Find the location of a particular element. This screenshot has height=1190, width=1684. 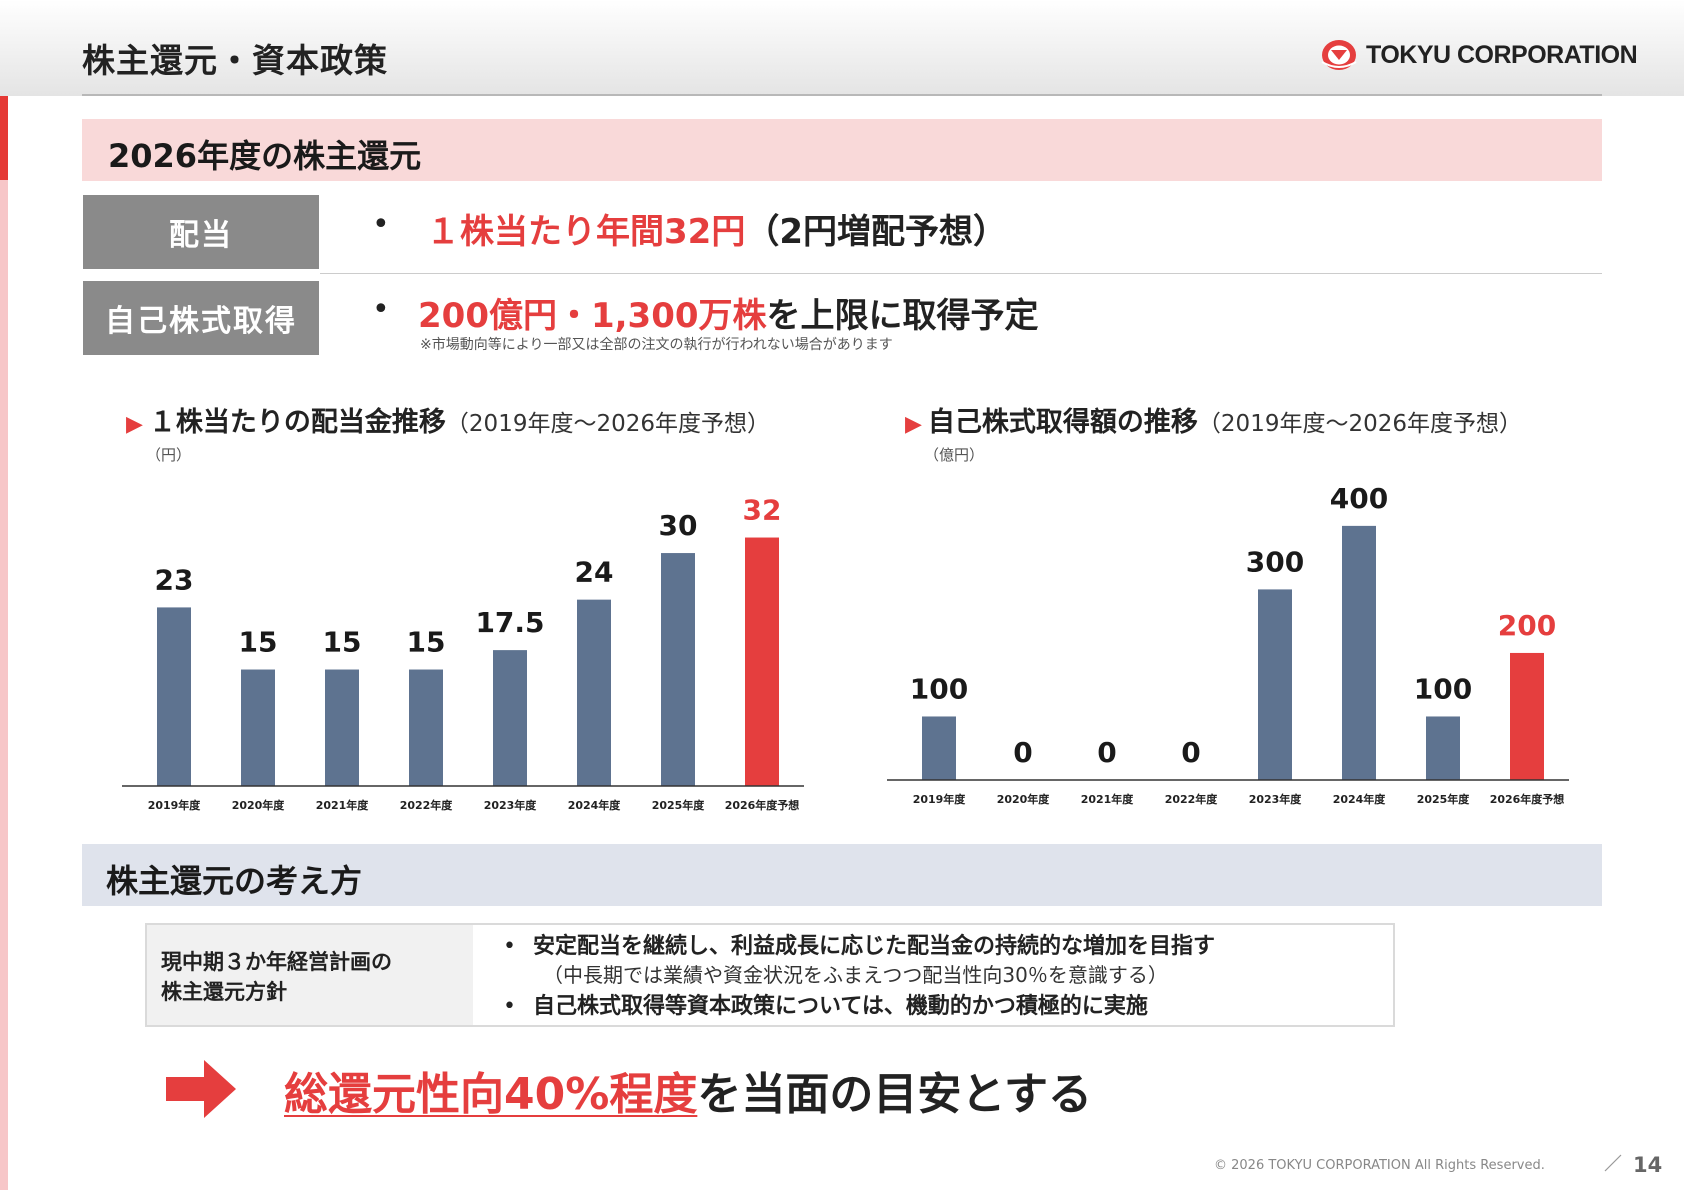

buyback-highlight: 200億円・1,300万株 is located at coordinates (592, 316).